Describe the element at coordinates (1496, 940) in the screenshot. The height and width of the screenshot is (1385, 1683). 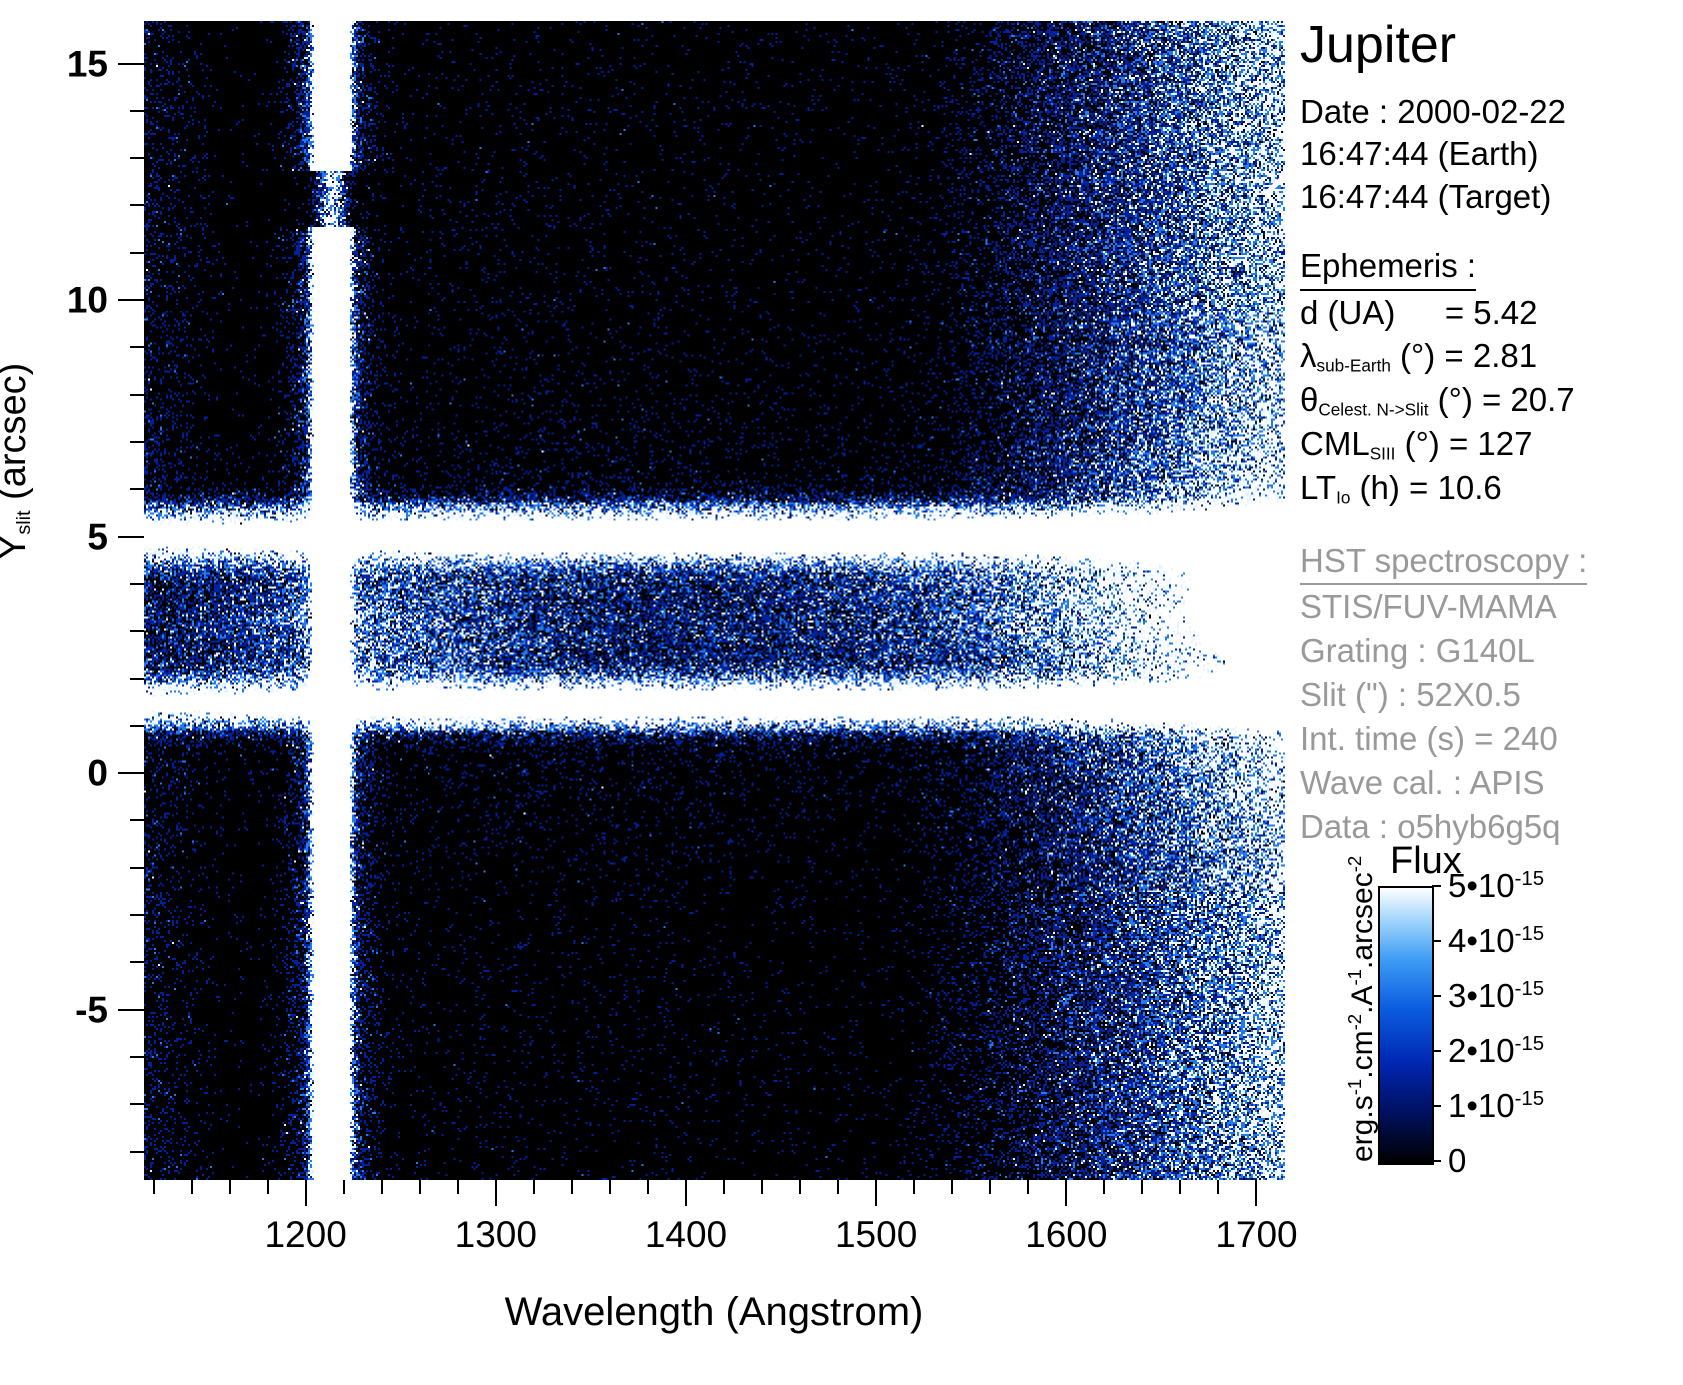
I see `colorbar-tick-label: 4•10-15` at that location.